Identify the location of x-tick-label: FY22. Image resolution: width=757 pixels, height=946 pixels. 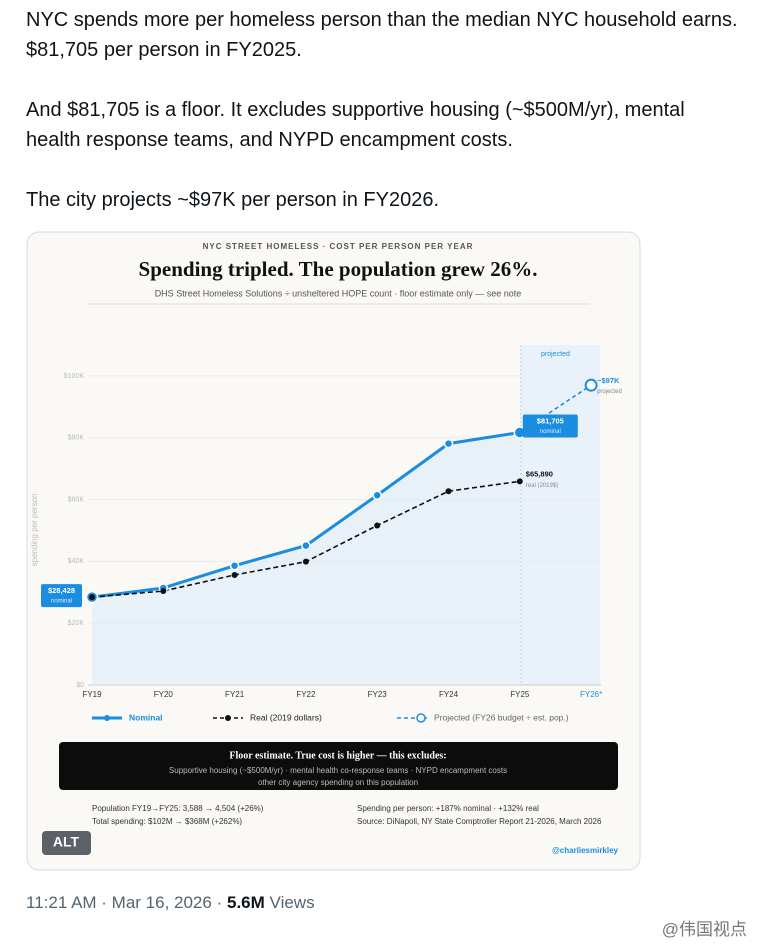
(306, 694).